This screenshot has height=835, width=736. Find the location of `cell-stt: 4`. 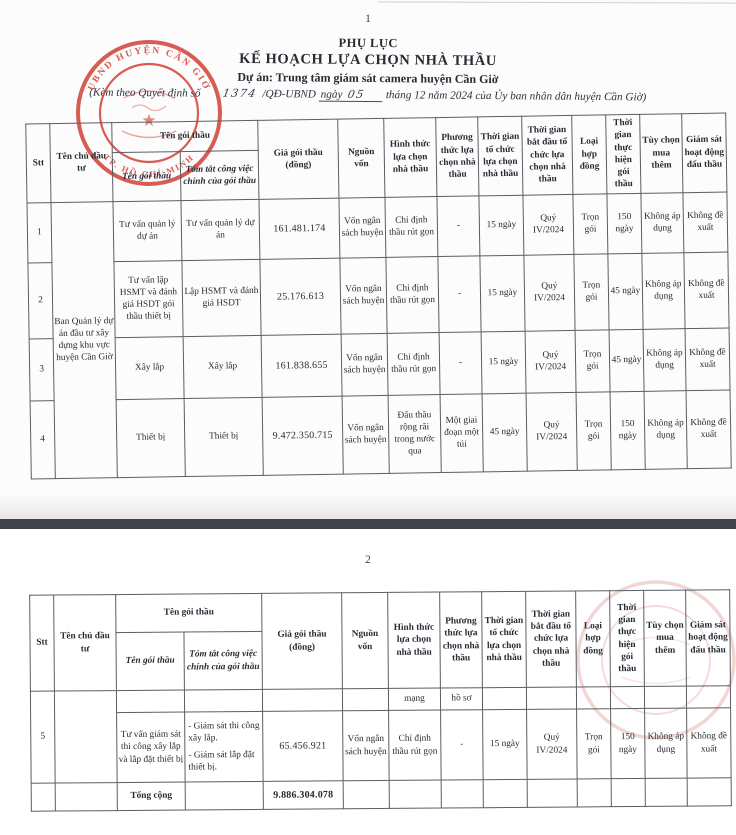

cell-stt: 4 is located at coordinates (43, 439).